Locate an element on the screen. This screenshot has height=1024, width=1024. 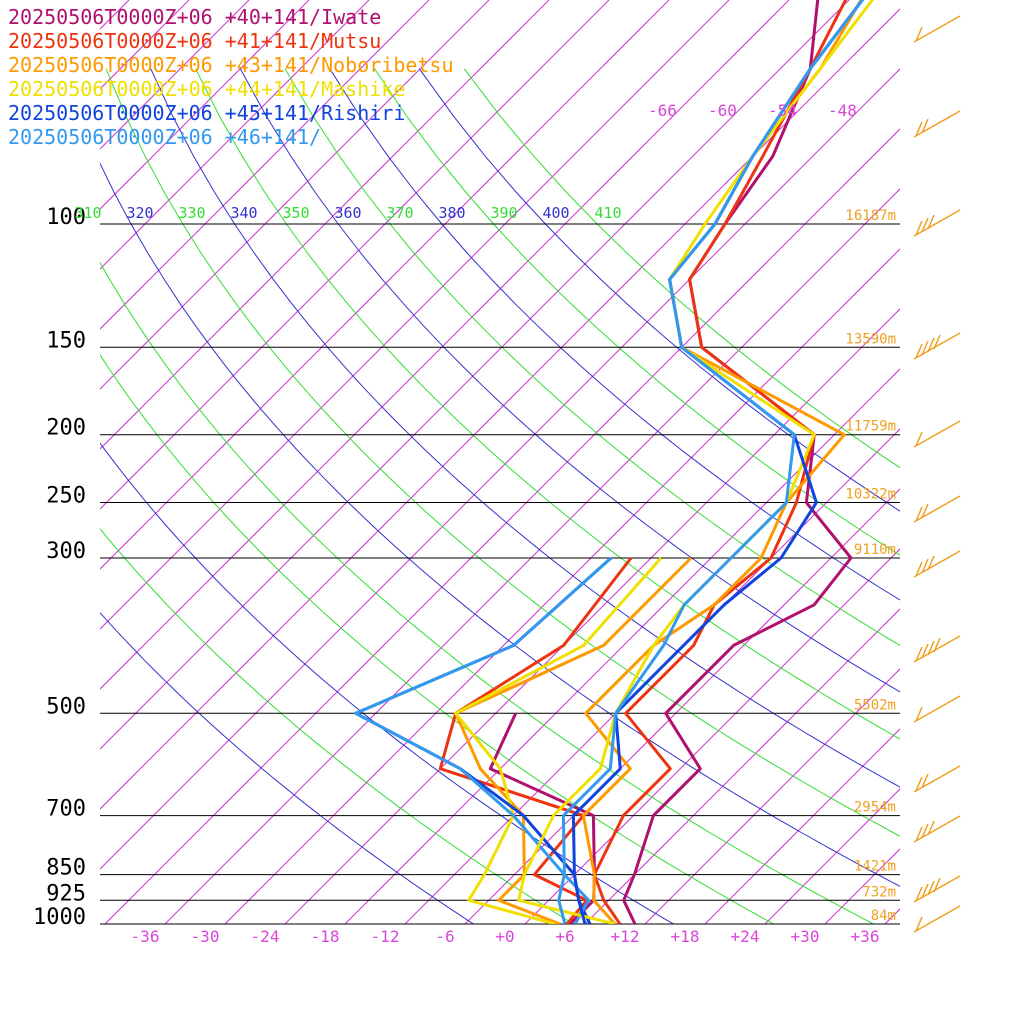
pressure-label: 500 is located at coordinates (66, 706).